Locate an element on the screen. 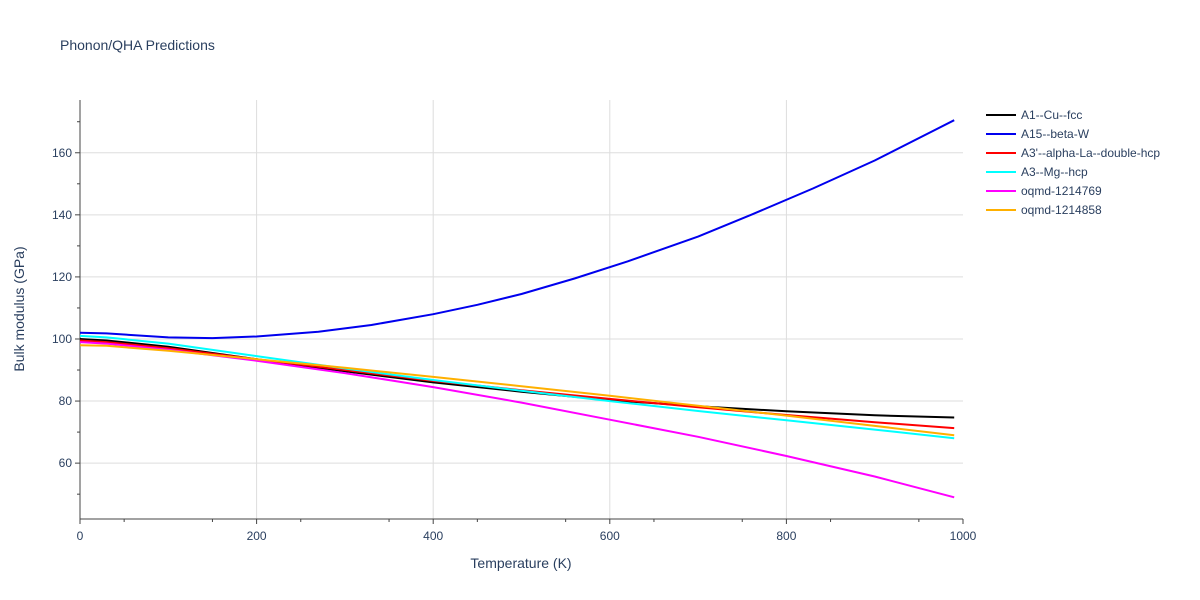 Image resolution: width=1200 pixels, height=600 pixels. y-tick-label: 60 is located at coordinates (66, 463).